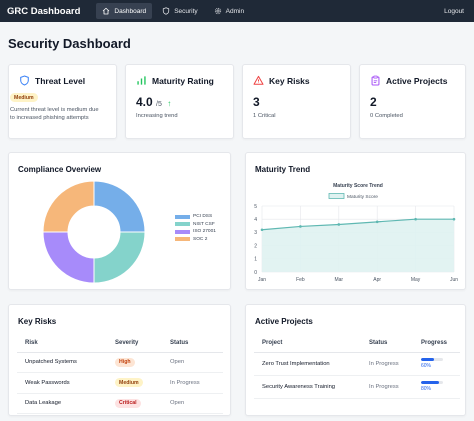 This screenshot has height=421, width=474. I want to click on compliance-donut-chart, so click(94, 232).